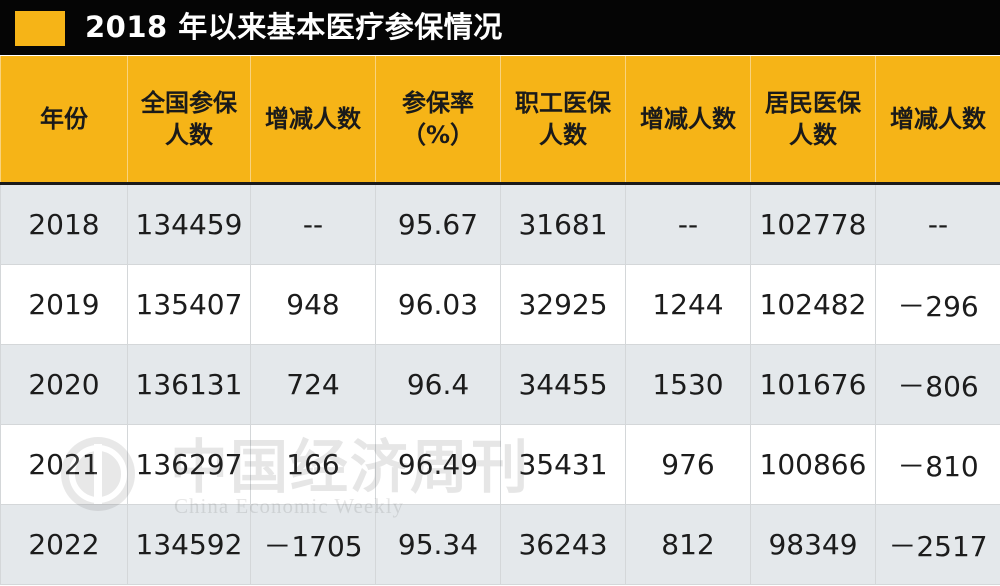 The image size is (1000, 586). I want to click on cell-coverage-rate: 96.03, so click(438, 304).